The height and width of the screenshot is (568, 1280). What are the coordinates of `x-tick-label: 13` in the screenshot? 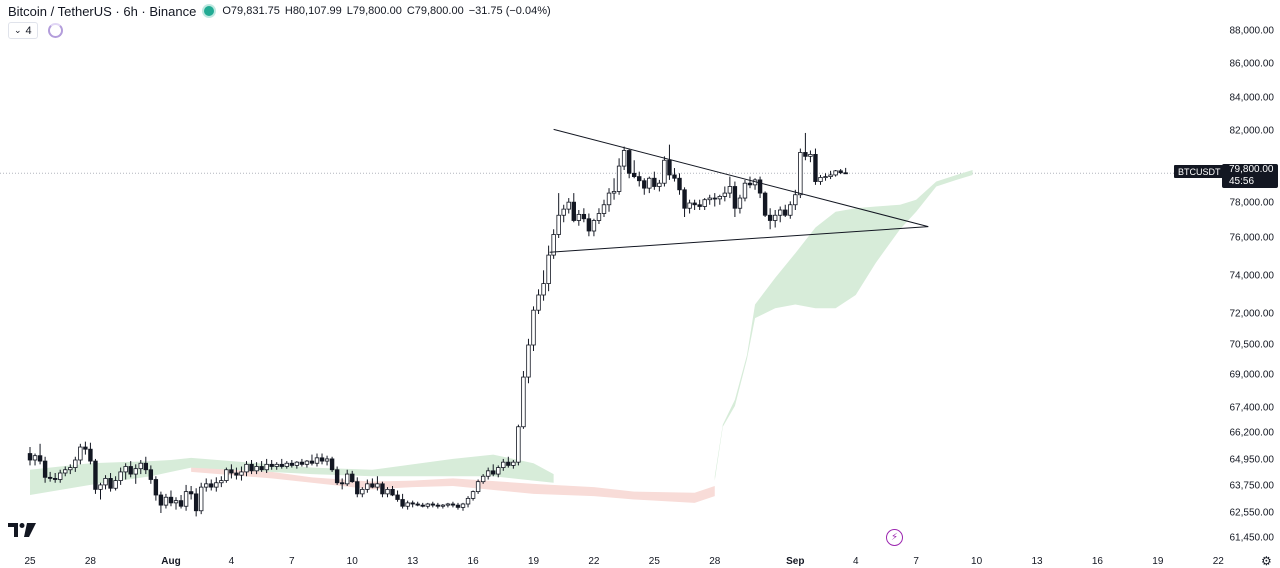 It's located at (1037, 561).